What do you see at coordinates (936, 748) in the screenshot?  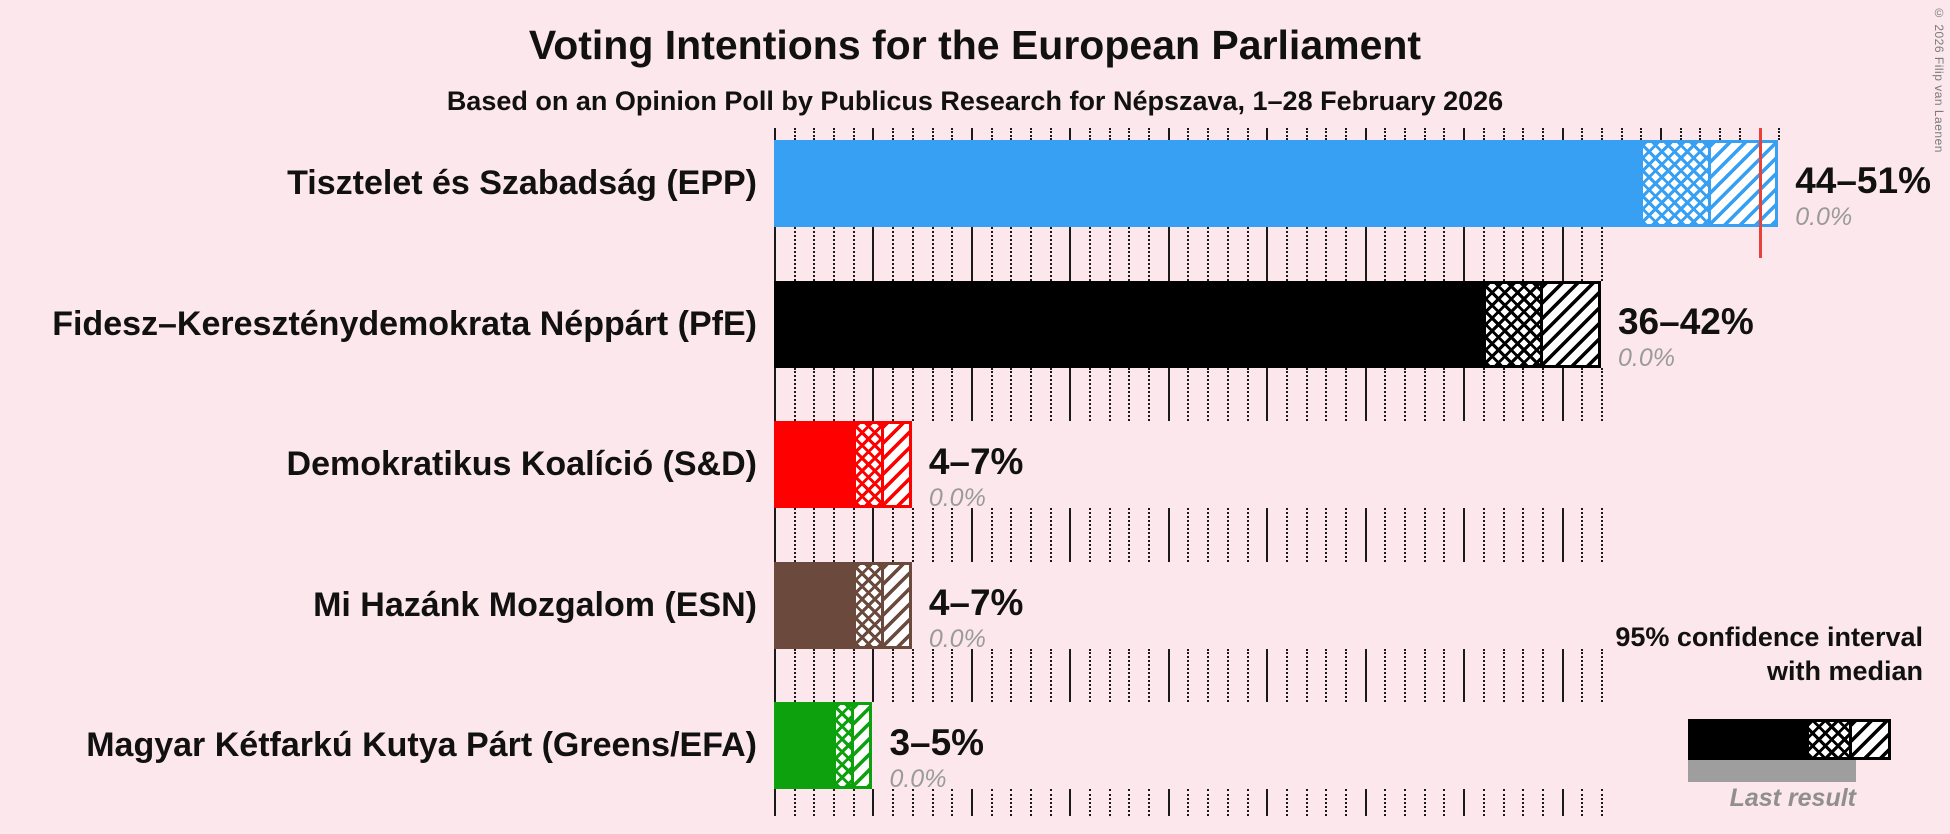 I see `value-labels: 3–5% 0.0%` at bounding box center [936, 748].